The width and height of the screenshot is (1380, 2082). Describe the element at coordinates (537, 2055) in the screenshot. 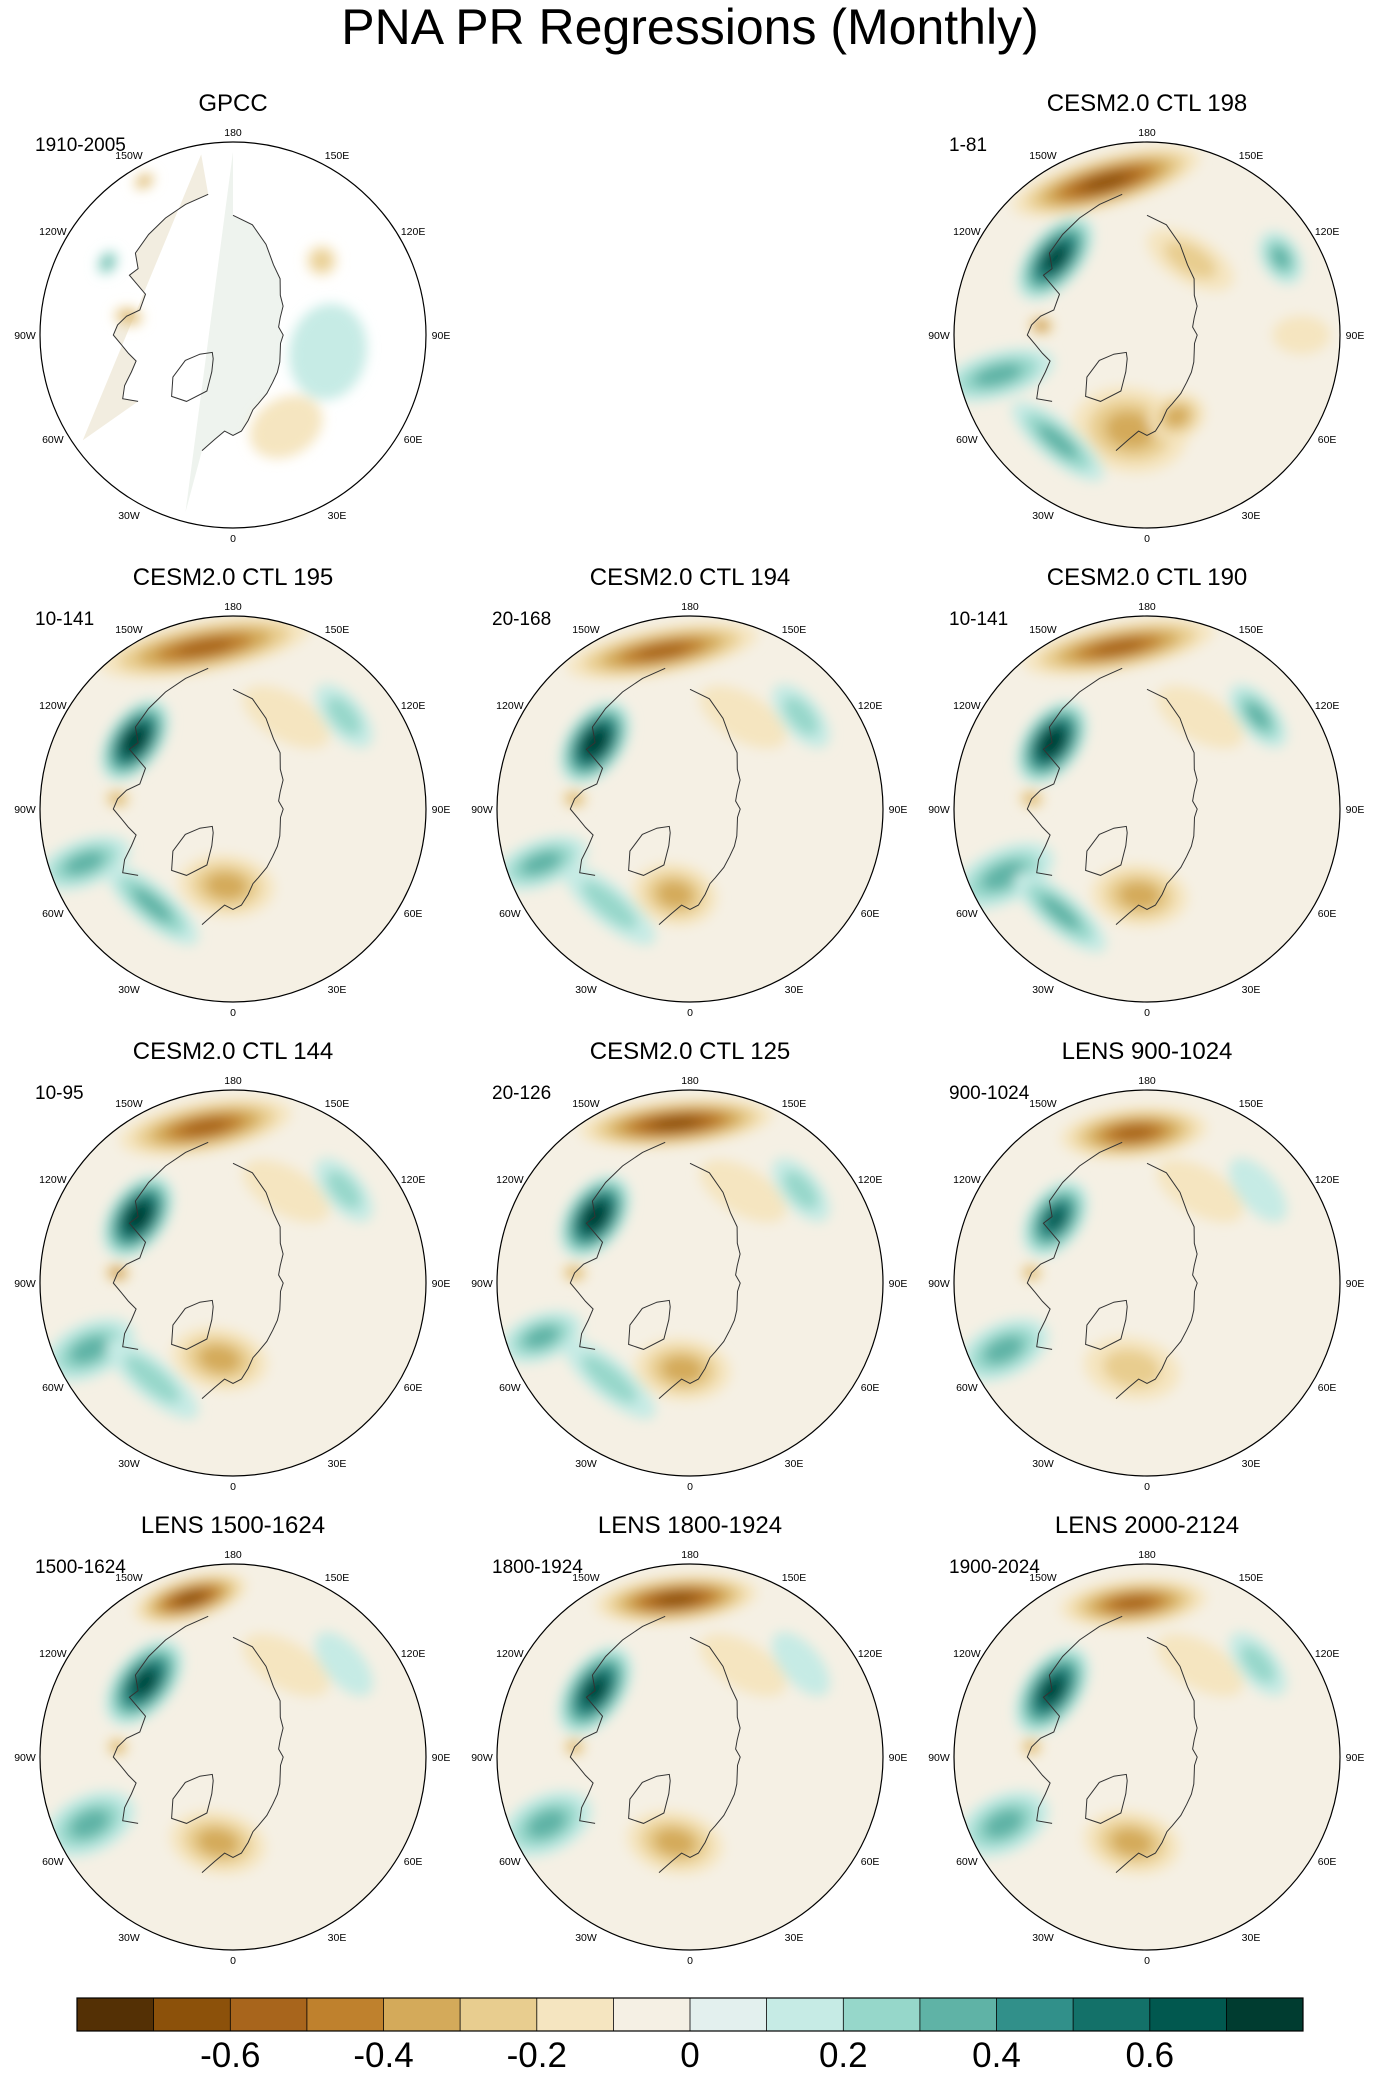

I see `colorbar-tick-label: -0.2` at that location.